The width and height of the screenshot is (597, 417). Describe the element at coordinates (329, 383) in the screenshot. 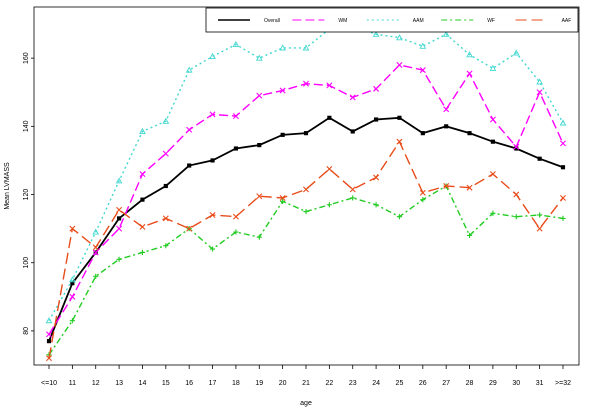

I see `x-tick-label: 22` at that location.